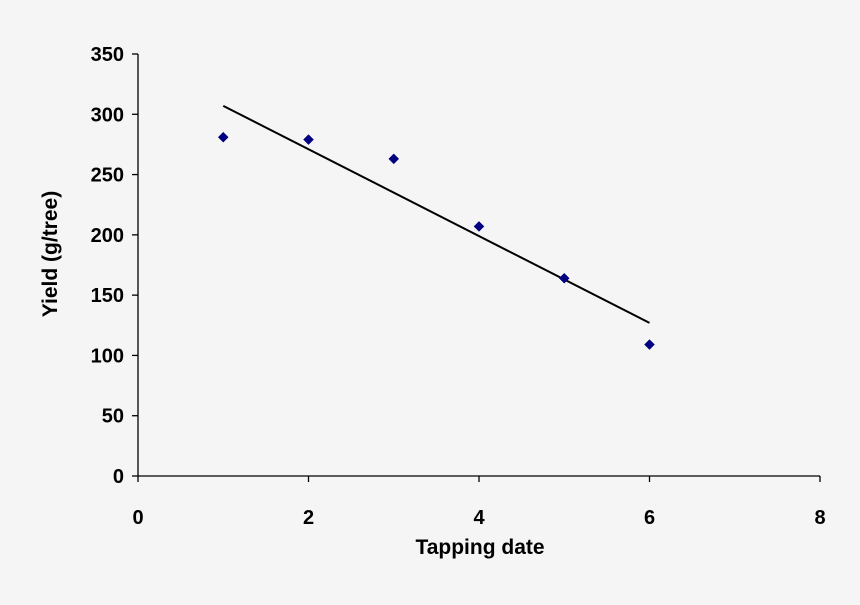  What do you see at coordinates (479, 518) in the screenshot?
I see `x-tick-label: 4` at bounding box center [479, 518].